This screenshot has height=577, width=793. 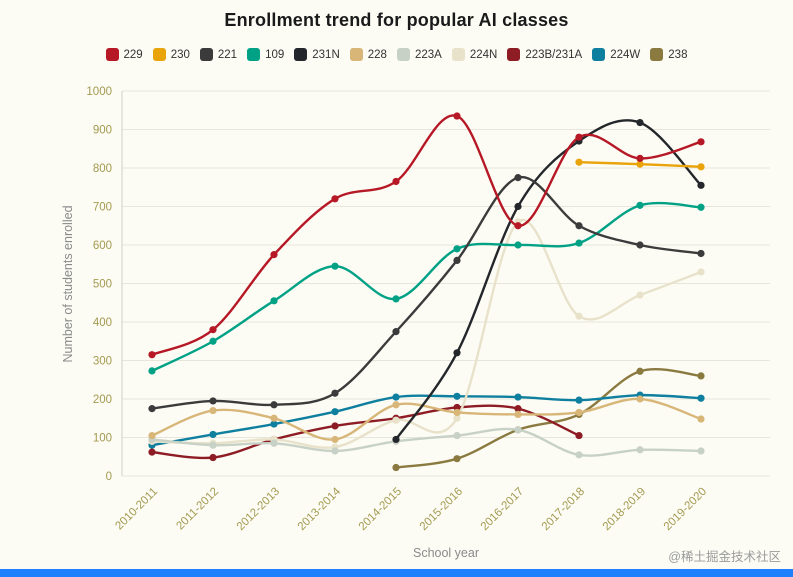 What do you see at coordinates (445, 553) in the screenshot?
I see `x-axis-title: School year` at bounding box center [445, 553].